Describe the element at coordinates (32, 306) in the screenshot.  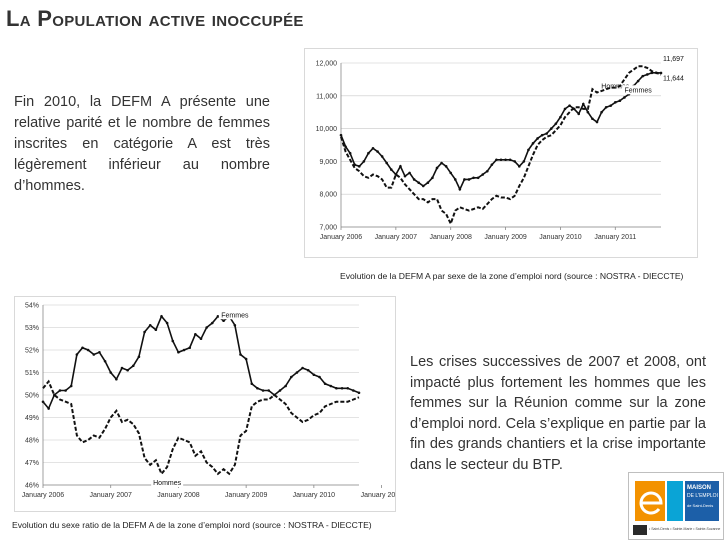
I see `y-tick-label: 54%` at that location.